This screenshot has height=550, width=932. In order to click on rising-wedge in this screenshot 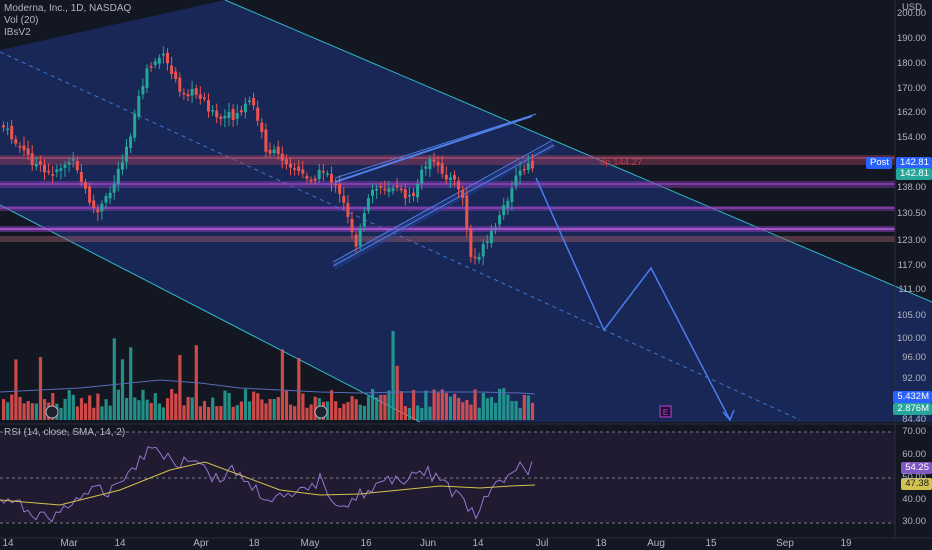, I will do `click(444, 206)`.